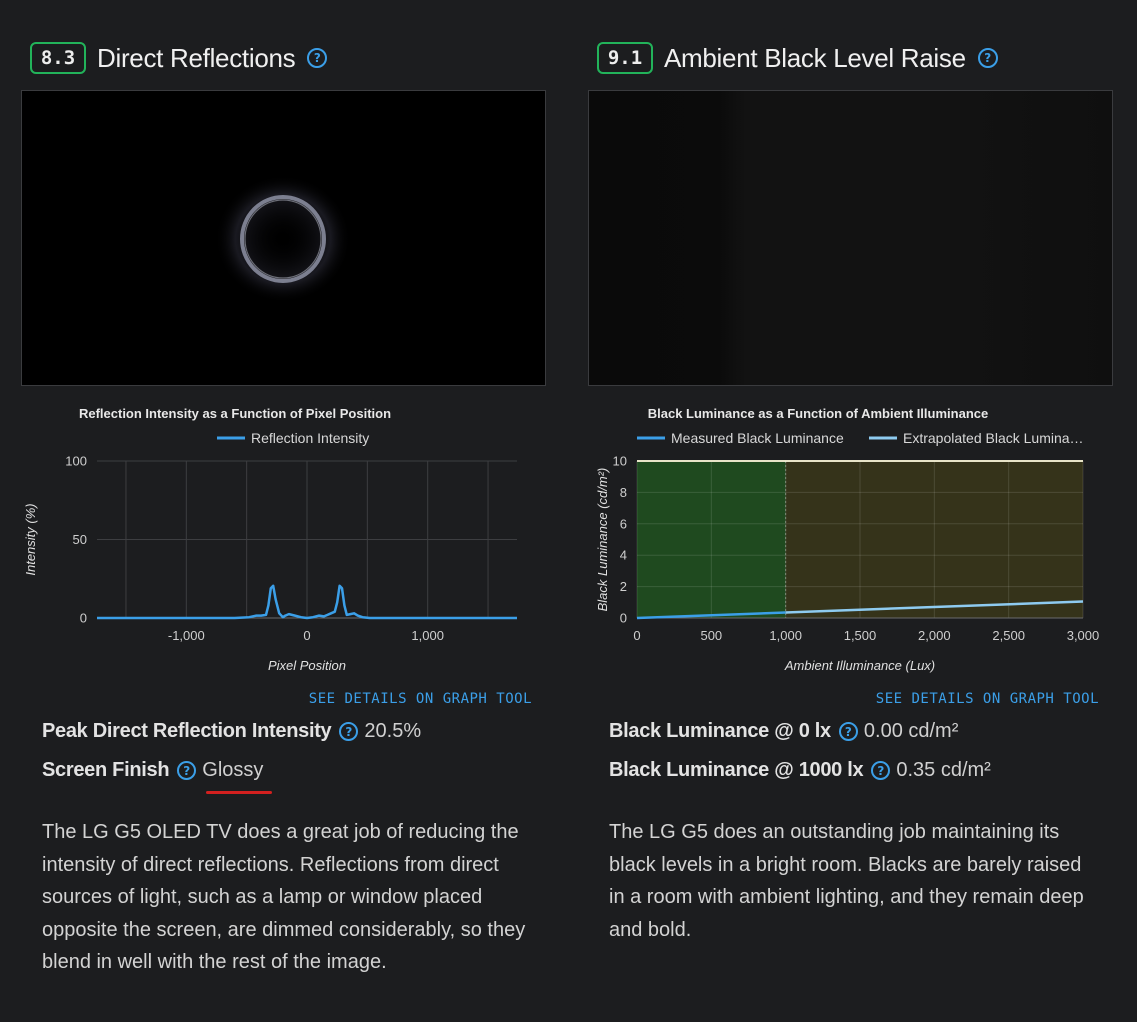  What do you see at coordinates (1083, 635) in the screenshot?
I see `x-tick-label: 3,000` at bounding box center [1083, 635].